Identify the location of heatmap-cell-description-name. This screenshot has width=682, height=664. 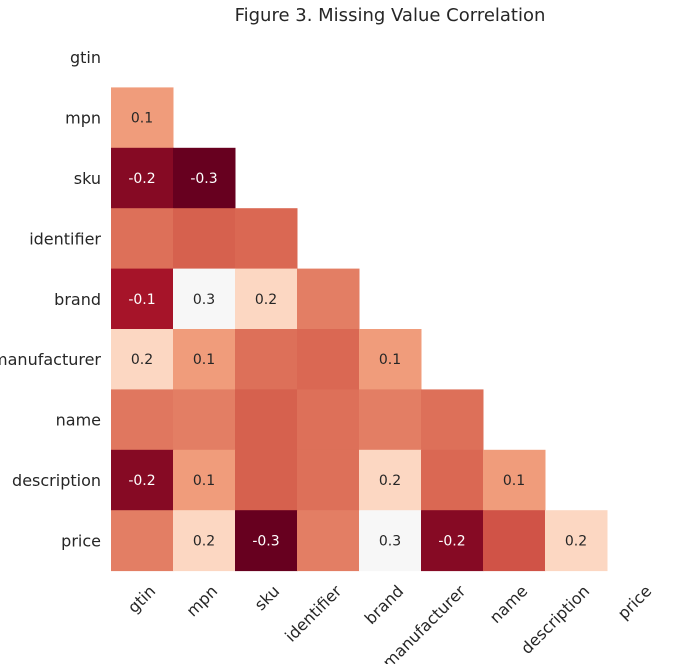
(514, 480).